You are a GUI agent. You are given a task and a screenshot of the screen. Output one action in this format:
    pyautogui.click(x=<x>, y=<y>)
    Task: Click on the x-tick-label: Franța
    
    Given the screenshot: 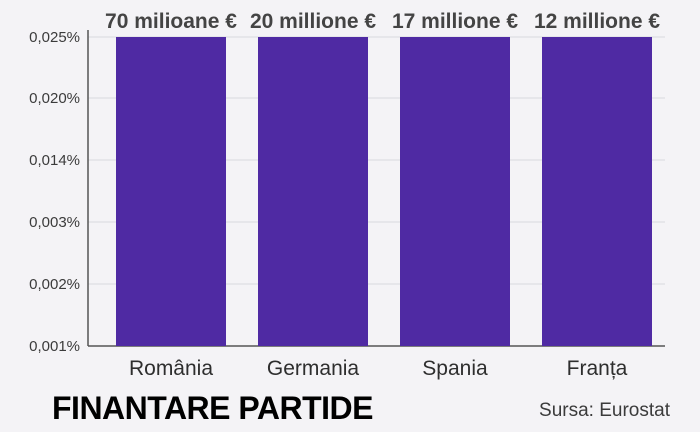 What is the action you would take?
    pyautogui.click(x=597, y=368)
    